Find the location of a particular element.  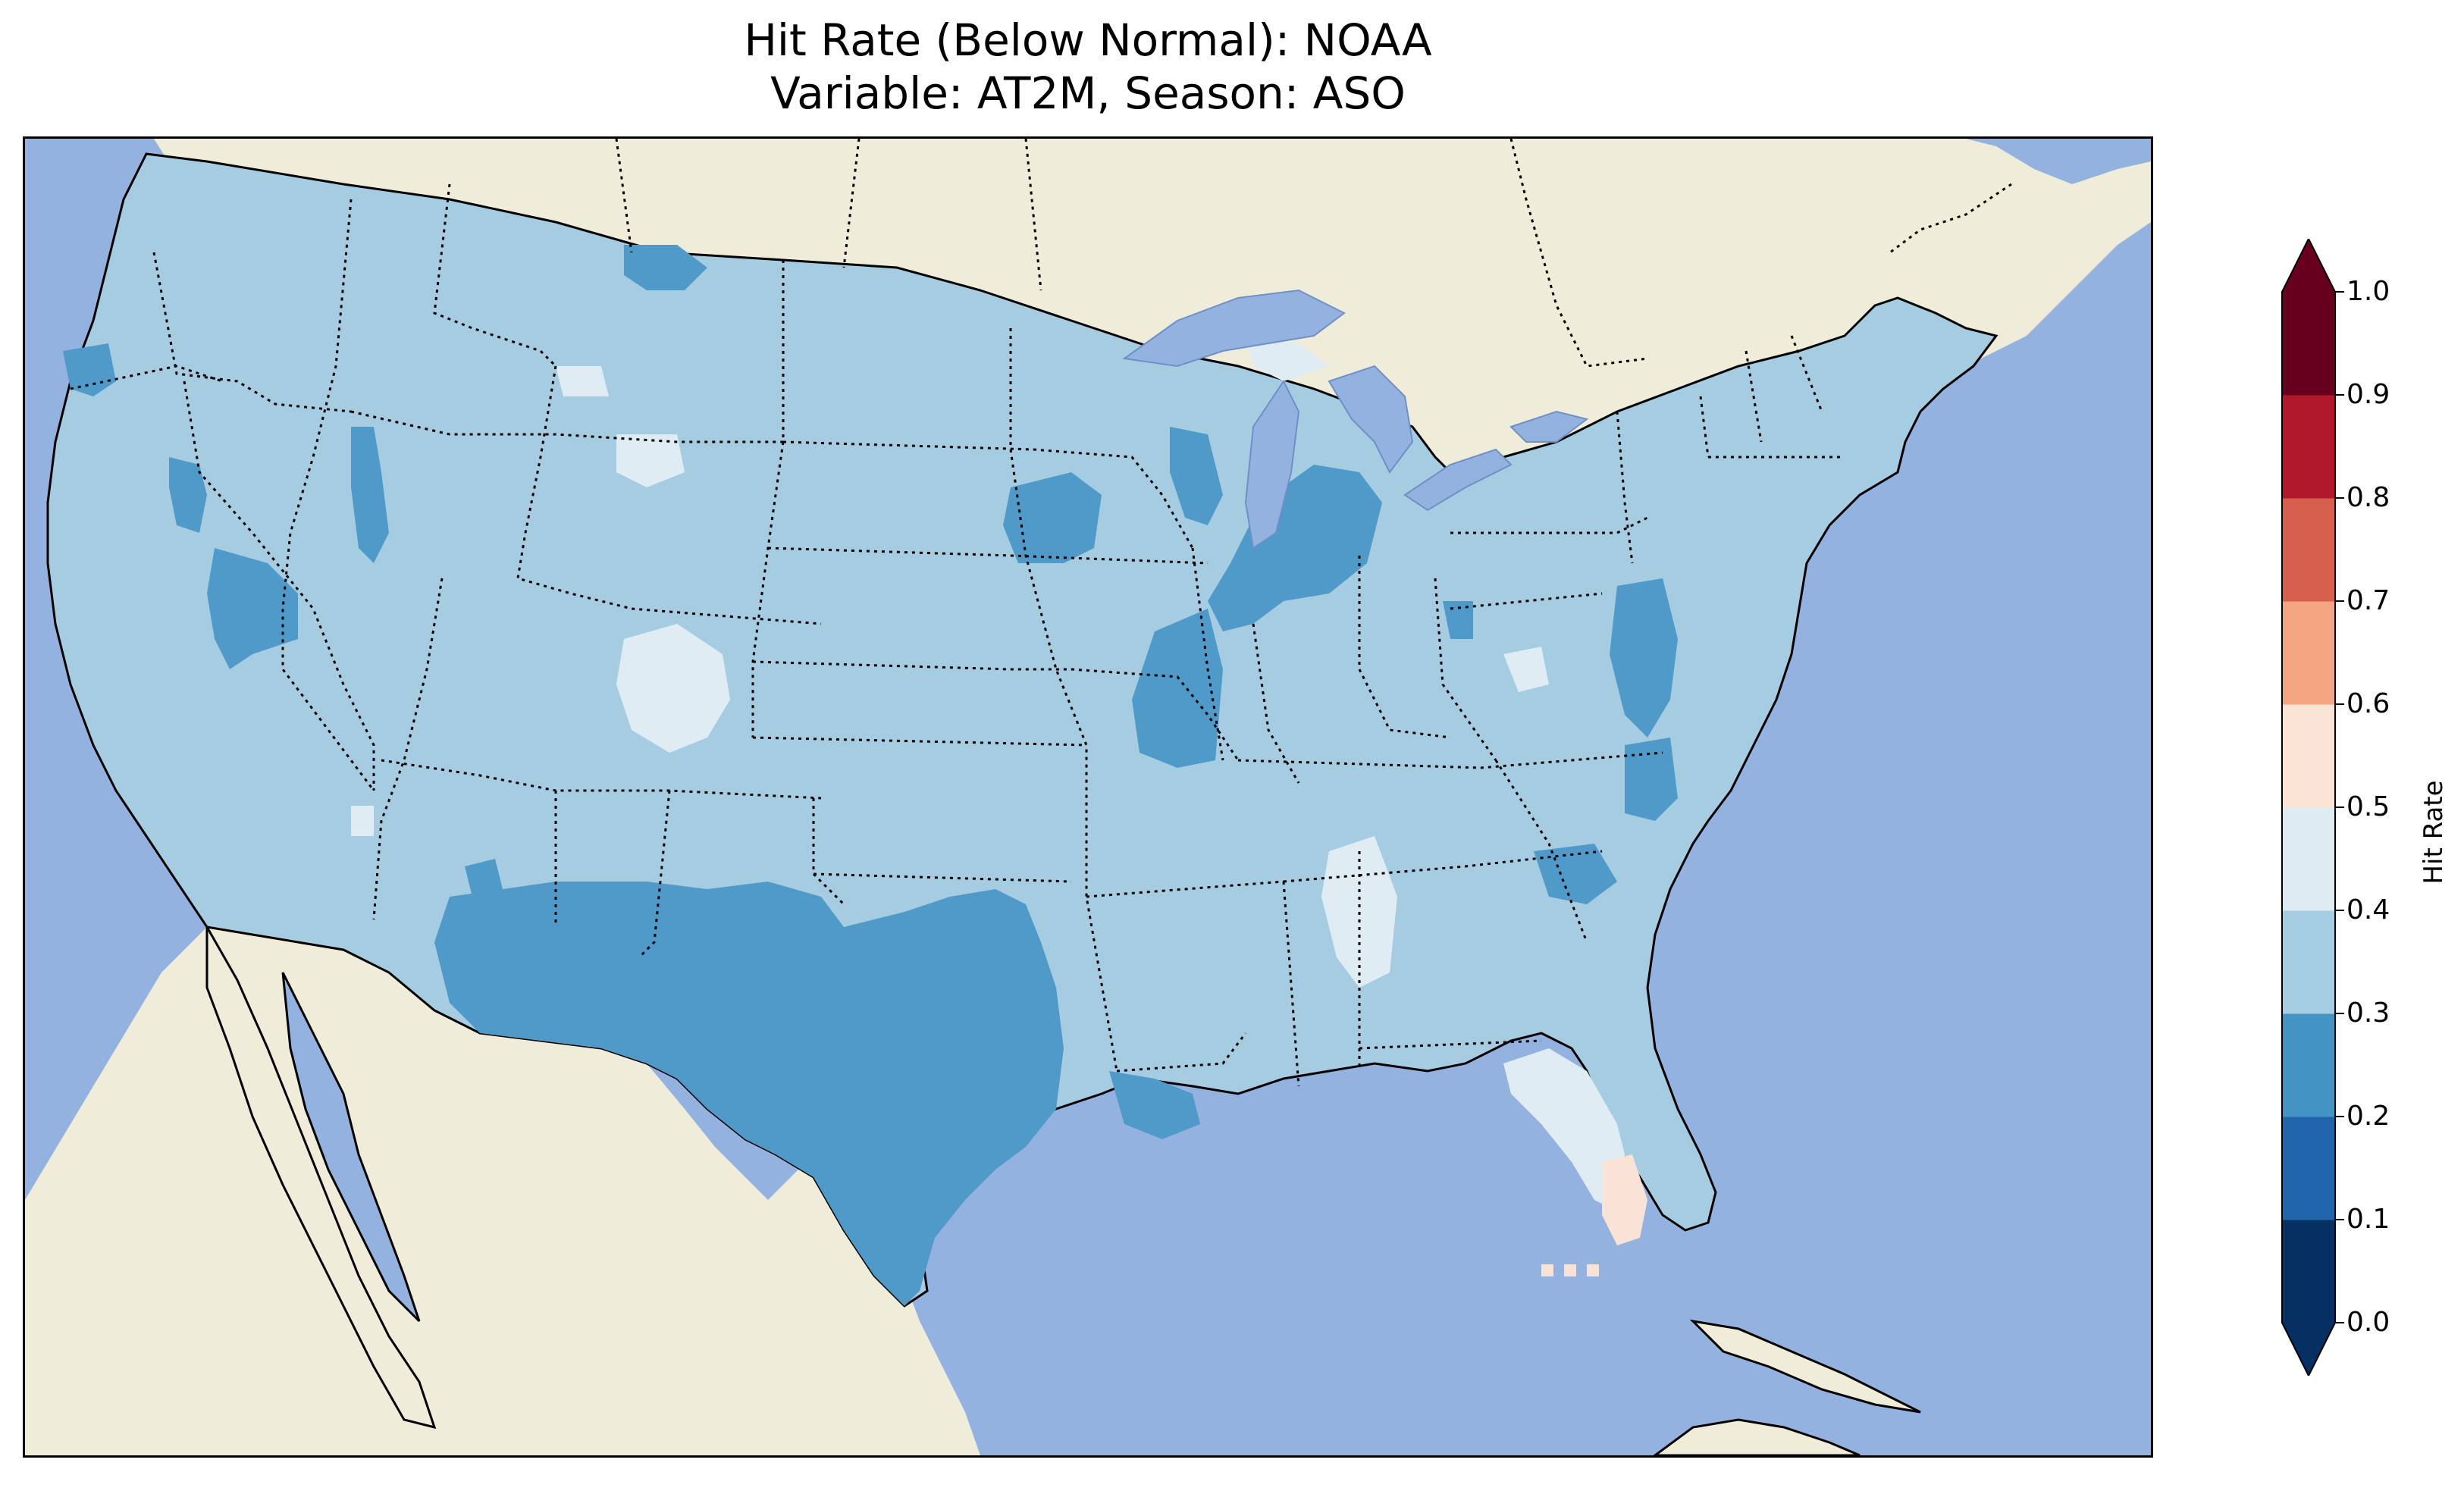

colorbar-bin-0.5-0.6 is located at coordinates (2308, 756).